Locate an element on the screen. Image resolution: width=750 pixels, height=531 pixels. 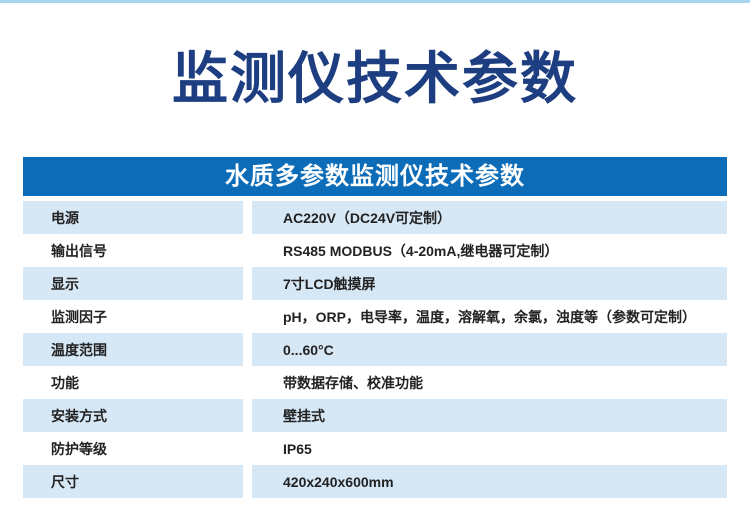
row-value: 420x240x600mm is located at coordinates (489, 481).